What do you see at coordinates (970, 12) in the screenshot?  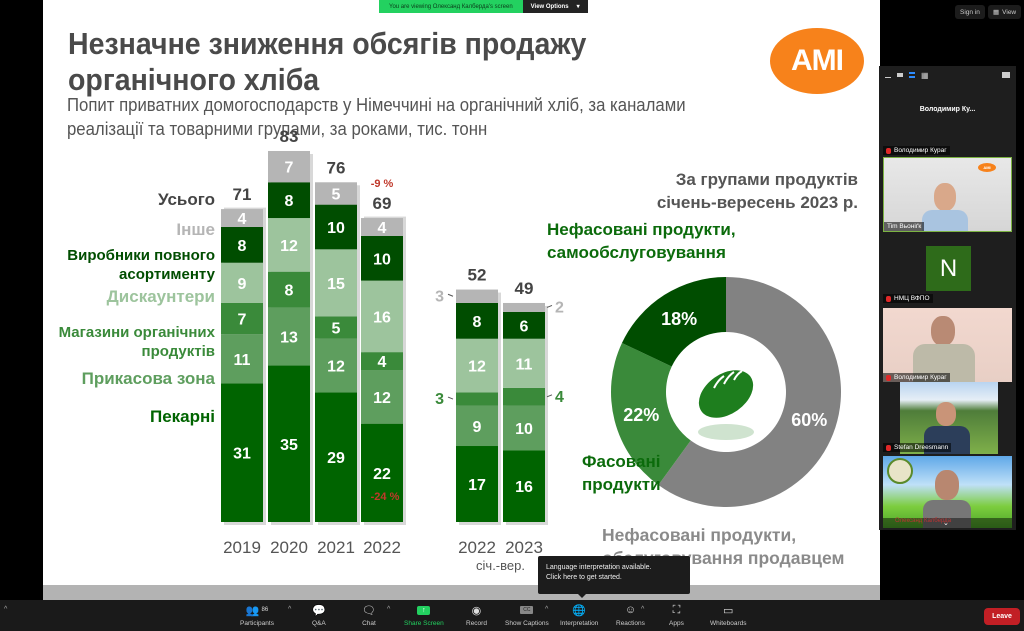 I see `sign-in-button: Sign in` at bounding box center [970, 12].